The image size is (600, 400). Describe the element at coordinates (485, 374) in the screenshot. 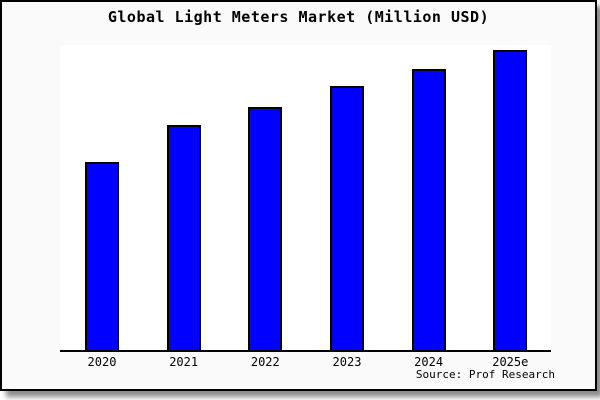

I see `source-note: Source: Prof Research` at that location.